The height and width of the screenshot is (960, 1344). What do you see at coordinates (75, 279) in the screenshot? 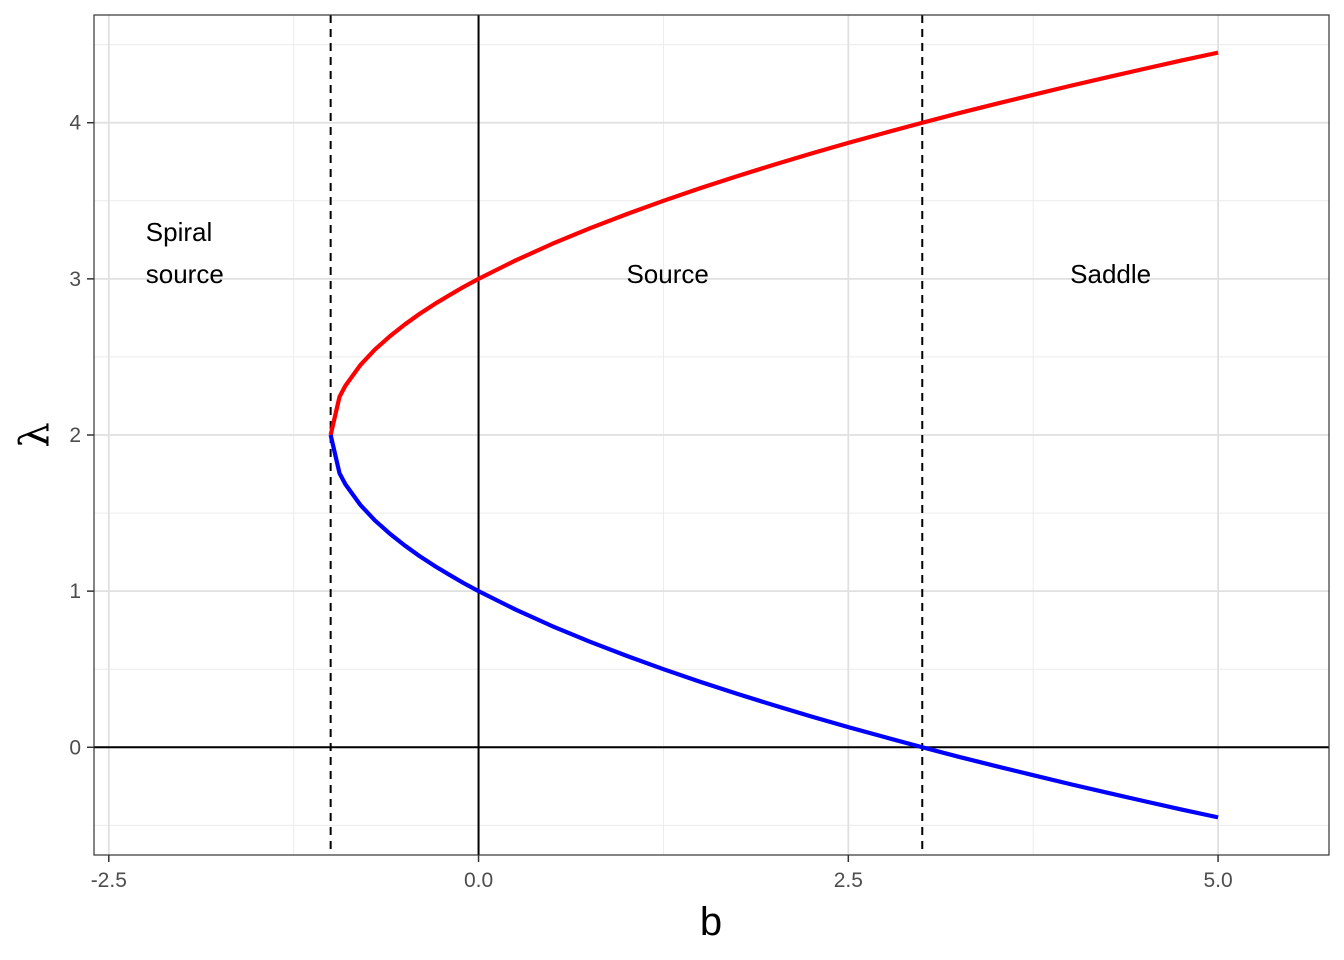
I see `y-tick-label: 3` at bounding box center [75, 279].